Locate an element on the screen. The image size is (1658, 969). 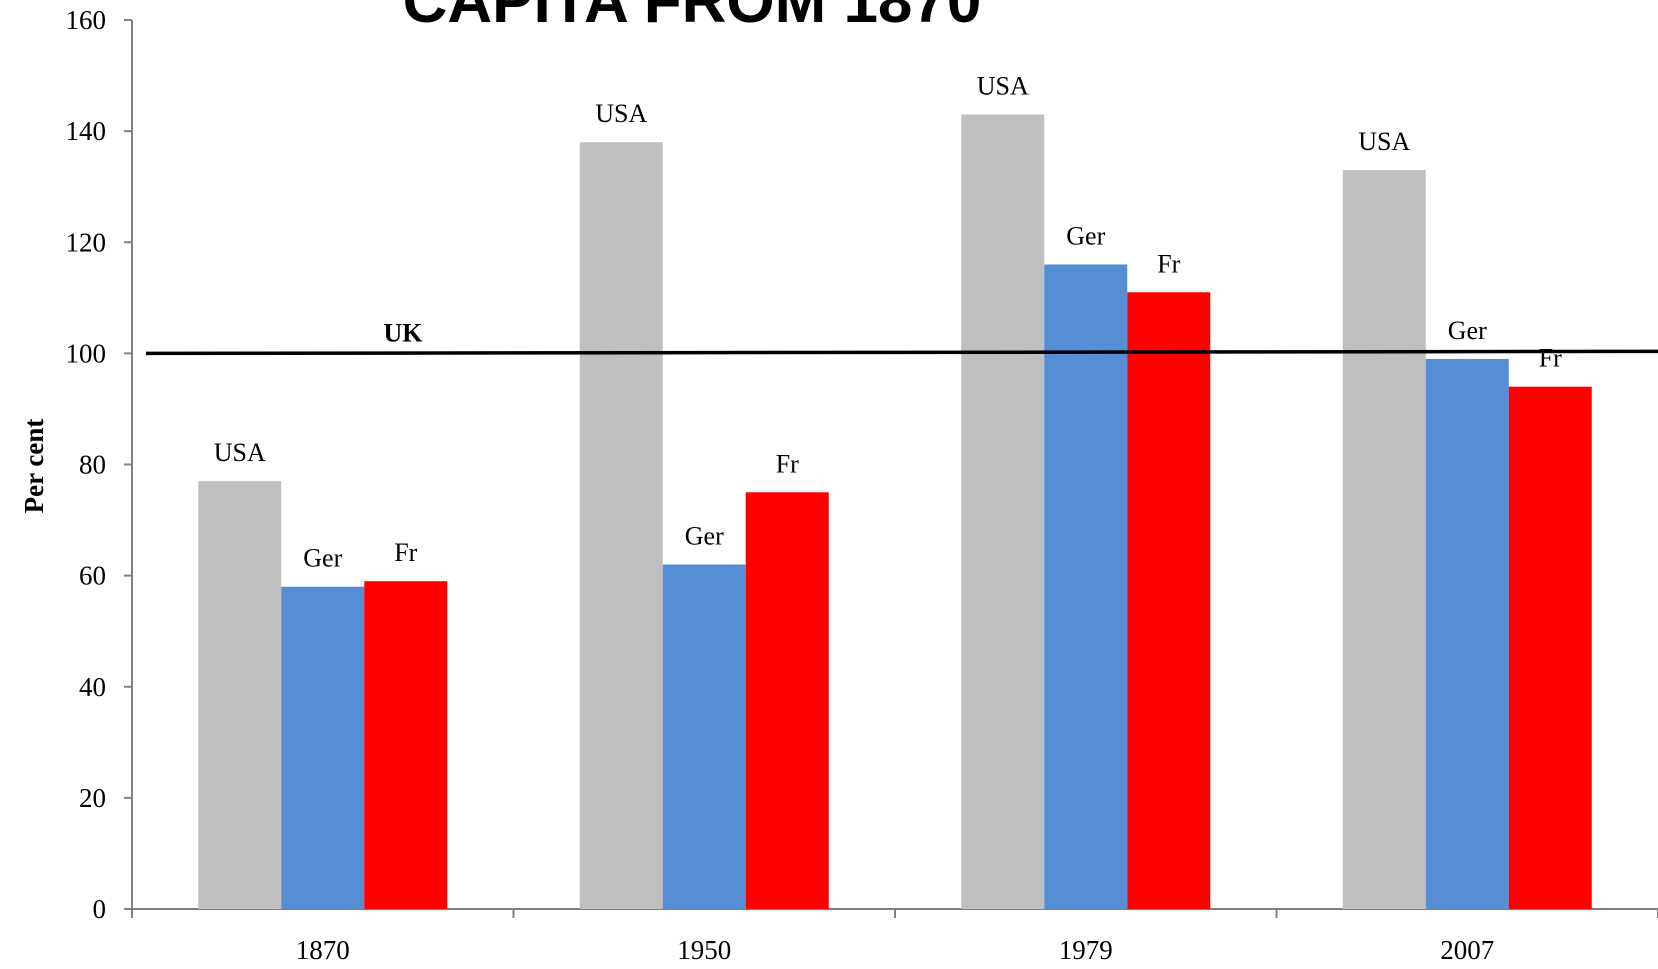
x-tick-label: 1870 is located at coordinates (323, 950).